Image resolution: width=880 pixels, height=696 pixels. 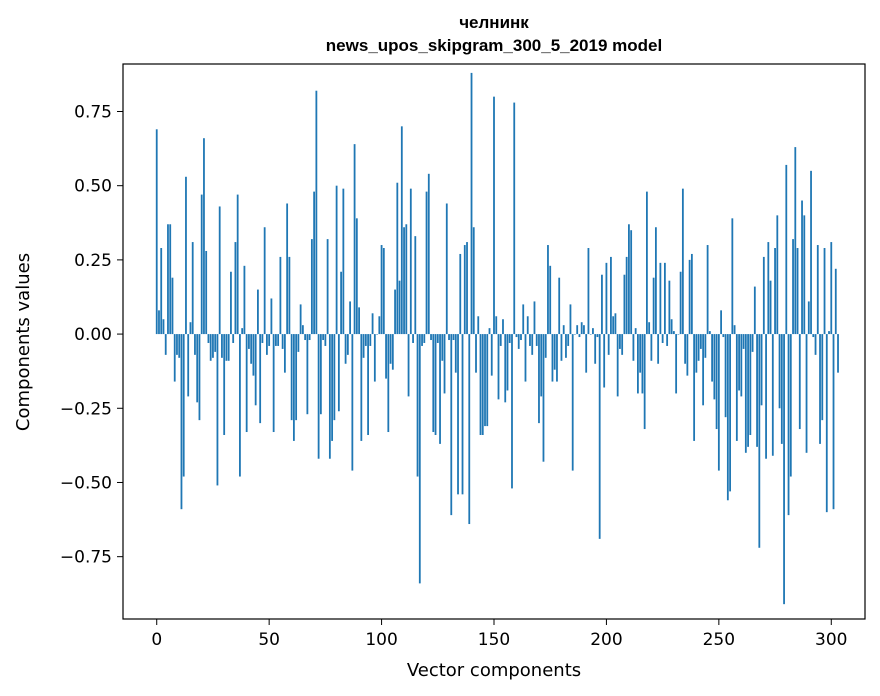 What do you see at coordinates (93, 187) in the screenshot?
I see `y-tick-label: 0.50` at bounding box center [93, 187].